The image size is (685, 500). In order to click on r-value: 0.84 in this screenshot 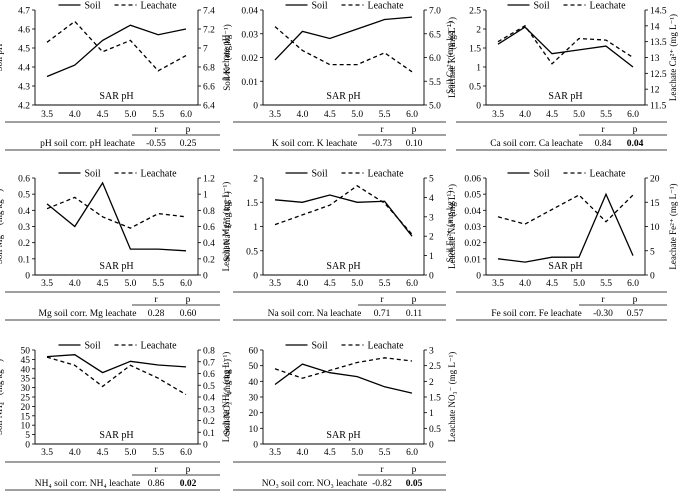, I will do `click(603, 144)`.